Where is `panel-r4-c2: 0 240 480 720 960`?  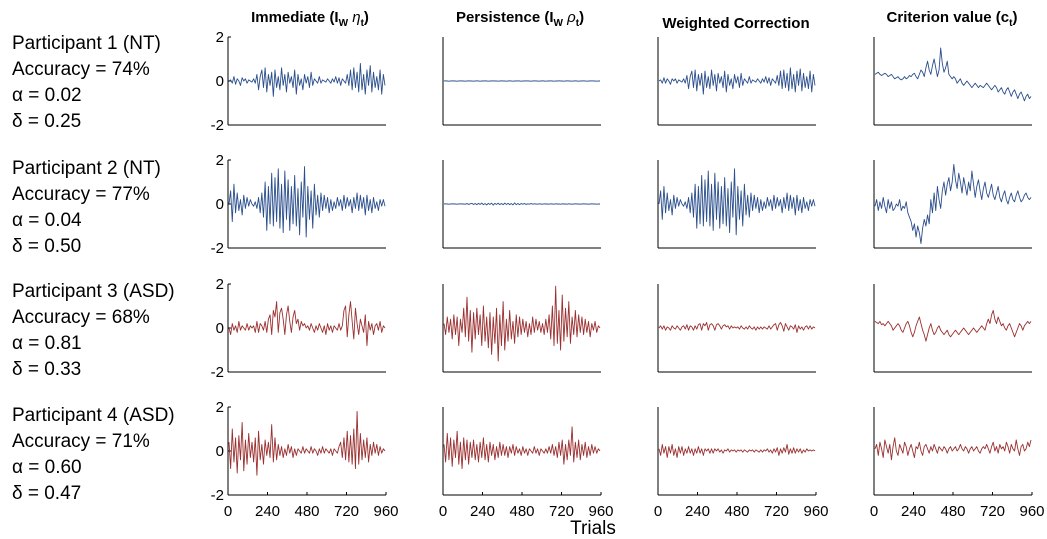 panel-r4-c2: 0 240 480 720 960 is located at coordinates (526, 463).